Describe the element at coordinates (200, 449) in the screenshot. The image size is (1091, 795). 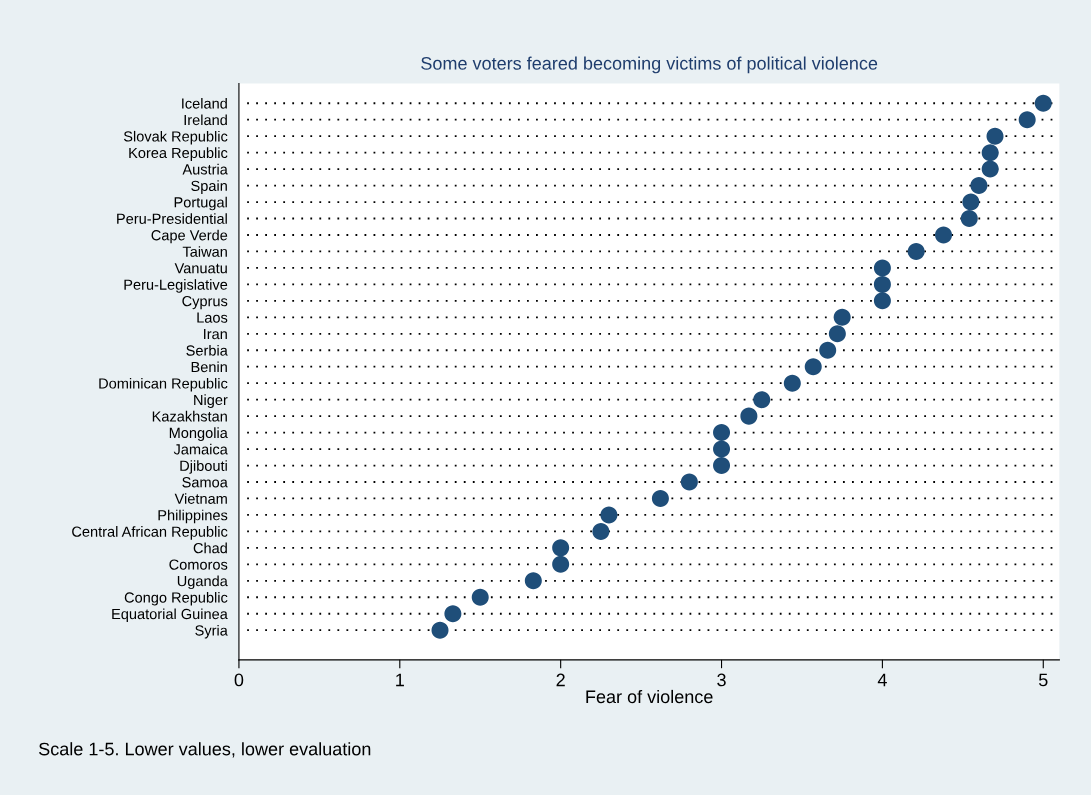
I see `y-tick-label: Jamaica` at that location.